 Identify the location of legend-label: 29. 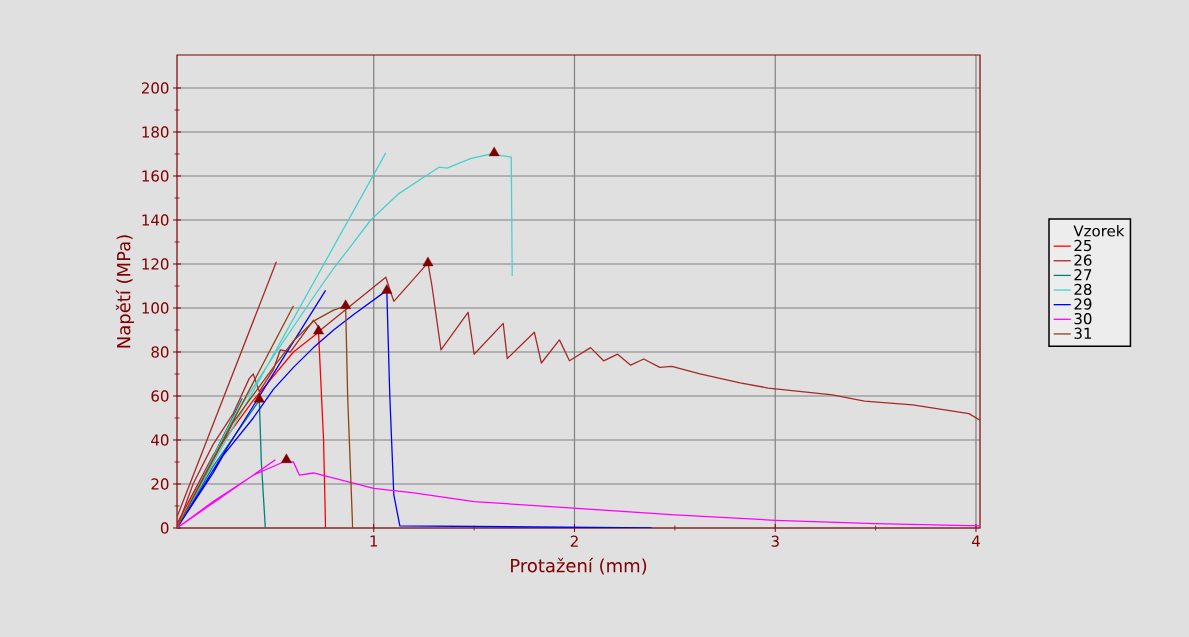
(1083, 304).